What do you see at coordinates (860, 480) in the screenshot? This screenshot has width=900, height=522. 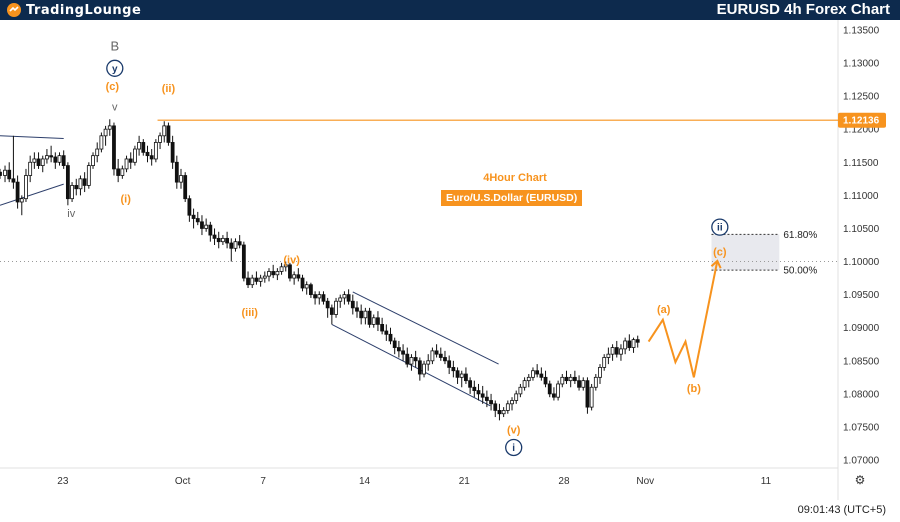 I see `settings-gear-icon: ⚙` at bounding box center [860, 480].